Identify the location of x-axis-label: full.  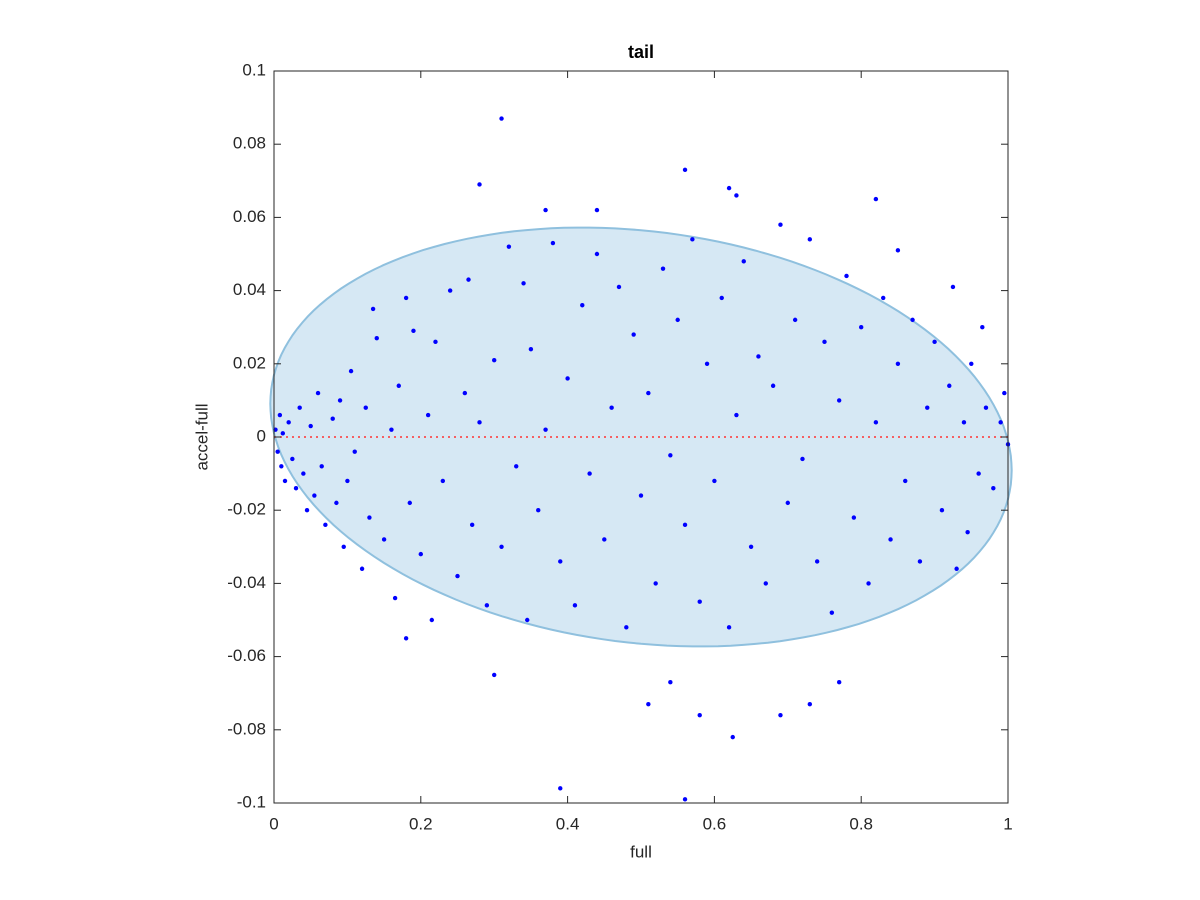
(641, 851).